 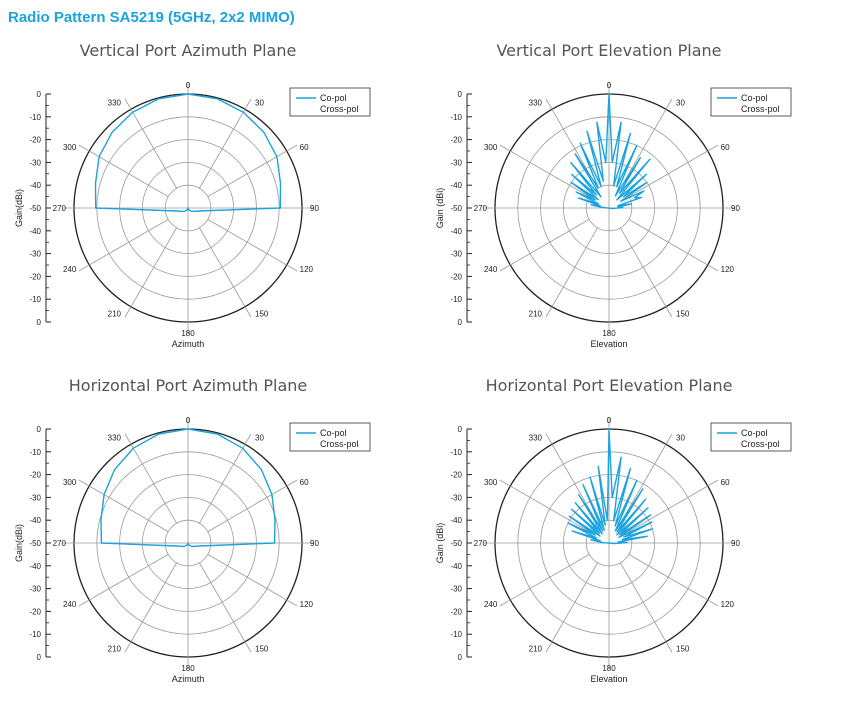 What do you see at coordinates (188, 153) in the screenshot?
I see `series-trace-co-pol` at bounding box center [188, 153].